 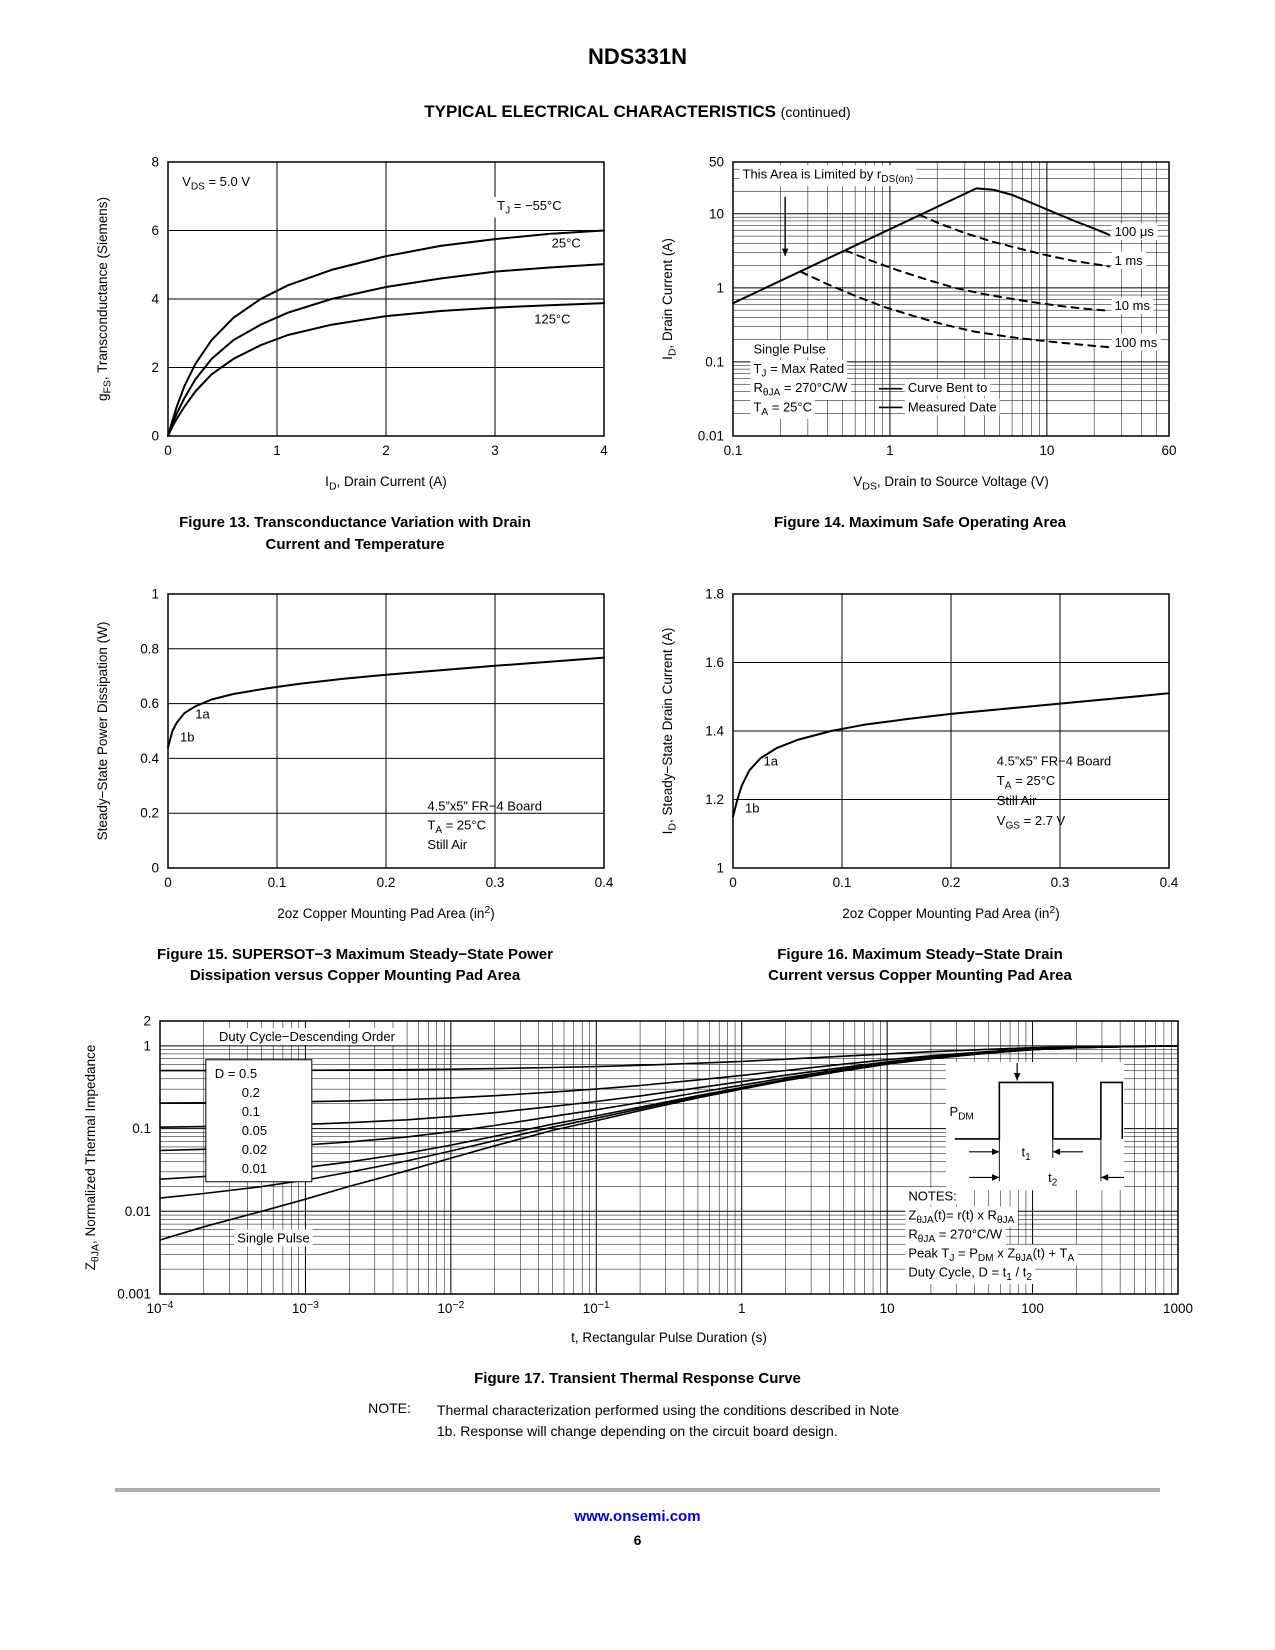 What do you see at coordinates (970, 1274) in the screenshot?
I see `svg-text: Duty Cycle, D = t1 / t2` at bounding box center [970, 1274].